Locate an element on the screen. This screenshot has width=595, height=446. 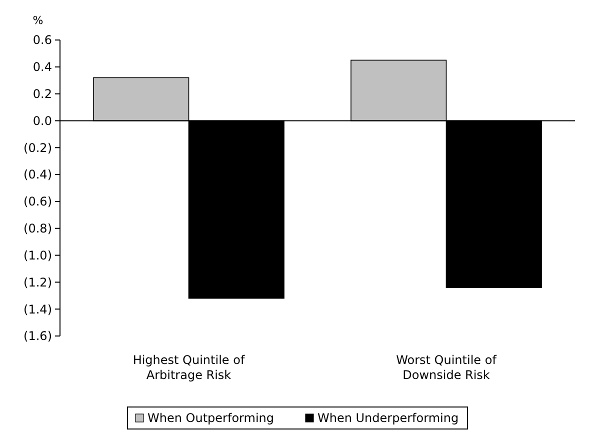
legend-label: When Outperforming is located at coordinates (211, 418).